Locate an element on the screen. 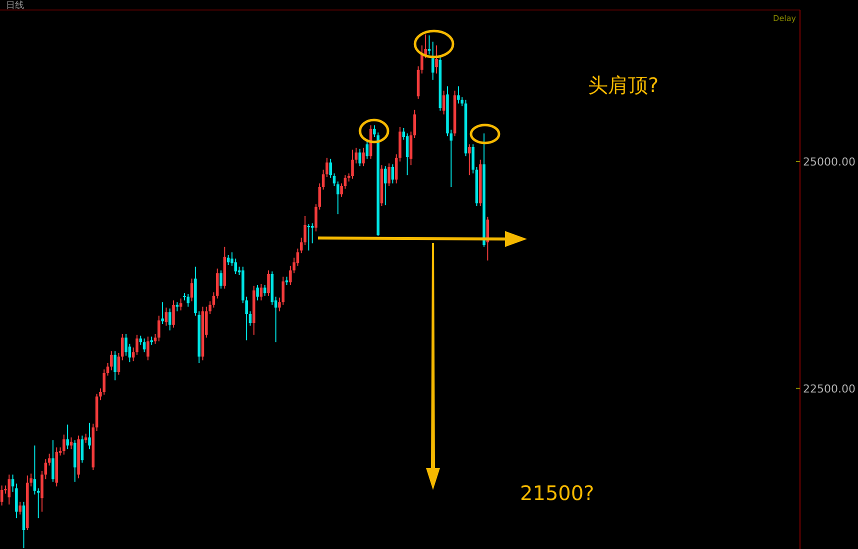 This screenshot has width=858, height=549. ytick: 25000.00 is located at coordinates (829, 162).